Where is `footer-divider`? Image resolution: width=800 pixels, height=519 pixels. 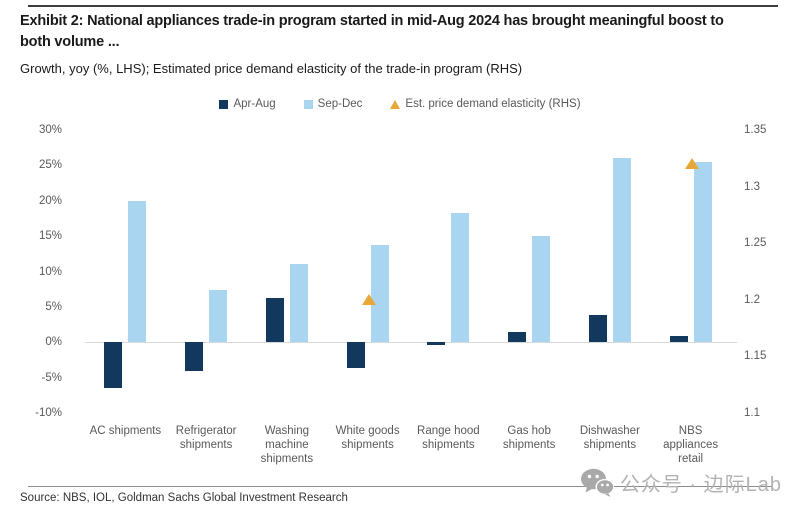
footer-divider is located at coordinates (400, 486).